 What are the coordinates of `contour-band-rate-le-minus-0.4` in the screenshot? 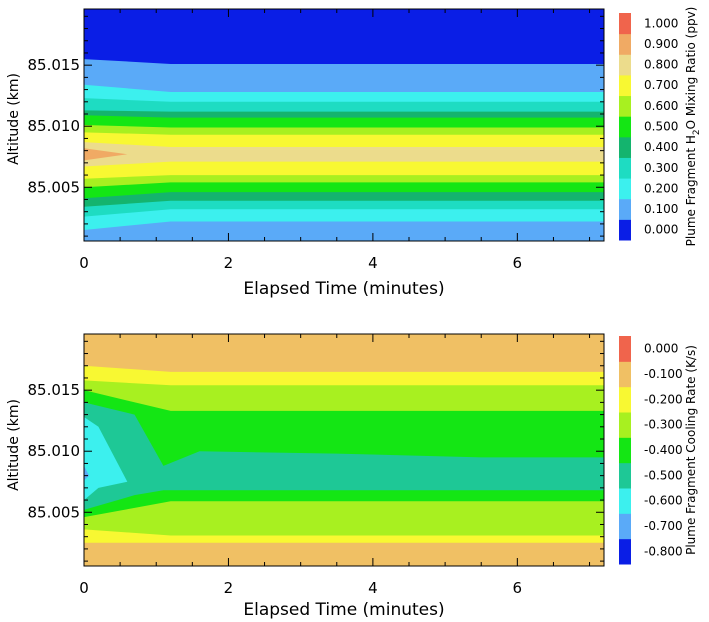 It's located at (344, 456).